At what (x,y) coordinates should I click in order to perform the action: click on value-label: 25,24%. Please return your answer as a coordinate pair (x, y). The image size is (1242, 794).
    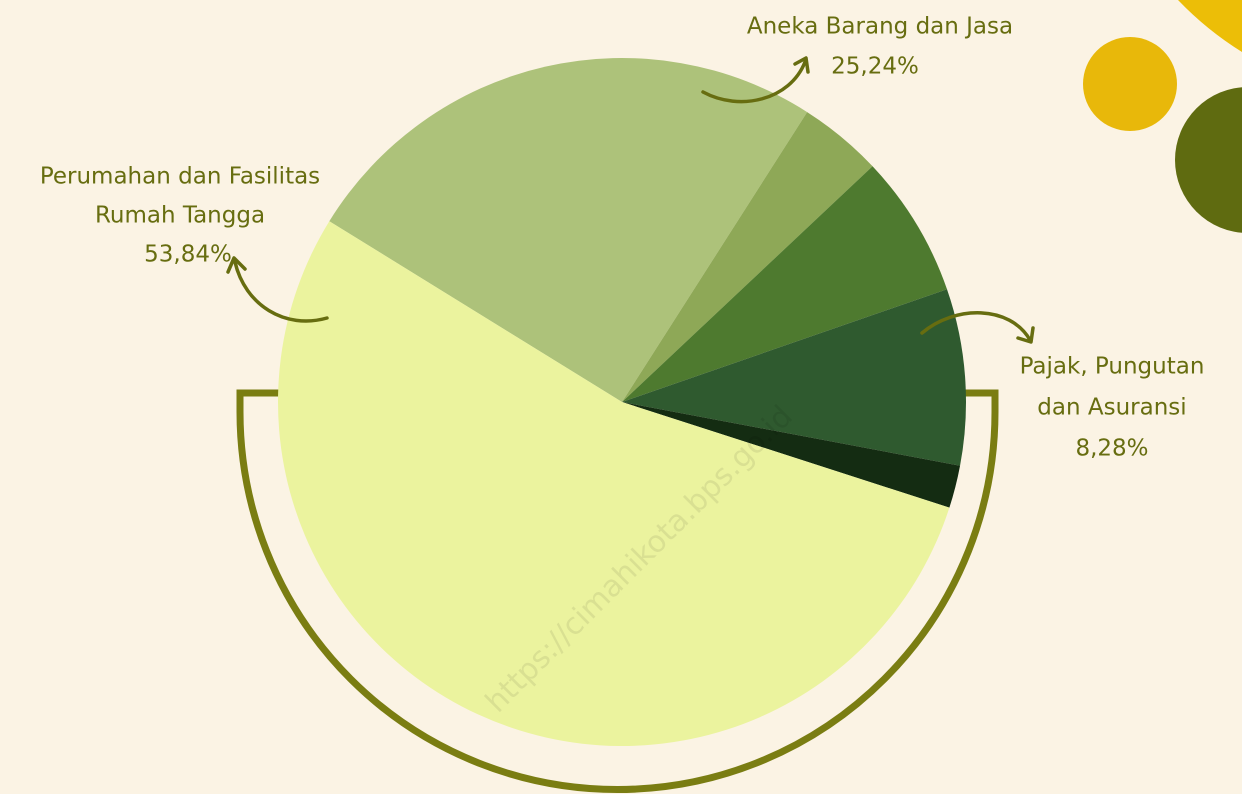
    Looking at the image, I should click on (875, 67).